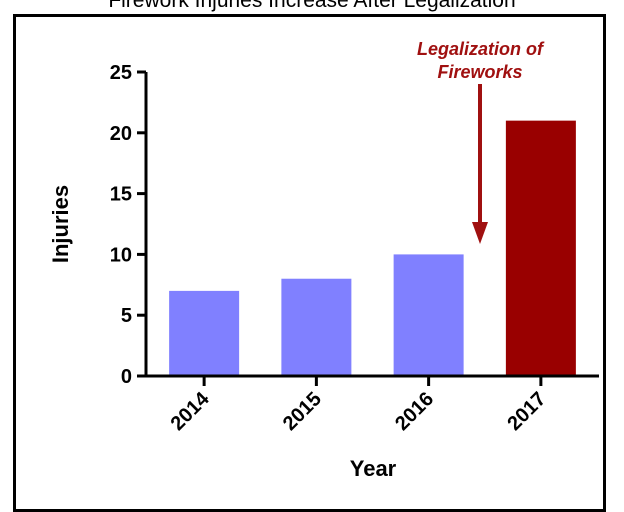  What do you see at coordinates (479, 72) in the screenshot?
I see `annotation-line-2: Fireworks` at bounding box center [479, 72].